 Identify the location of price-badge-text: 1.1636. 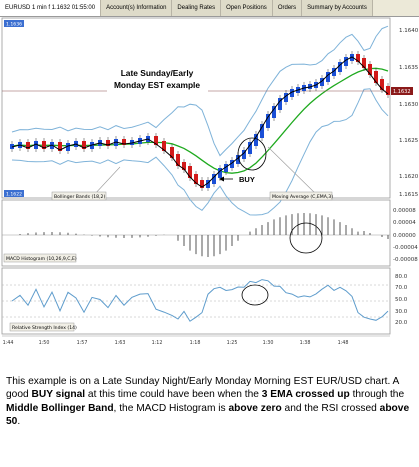
(14, 25).